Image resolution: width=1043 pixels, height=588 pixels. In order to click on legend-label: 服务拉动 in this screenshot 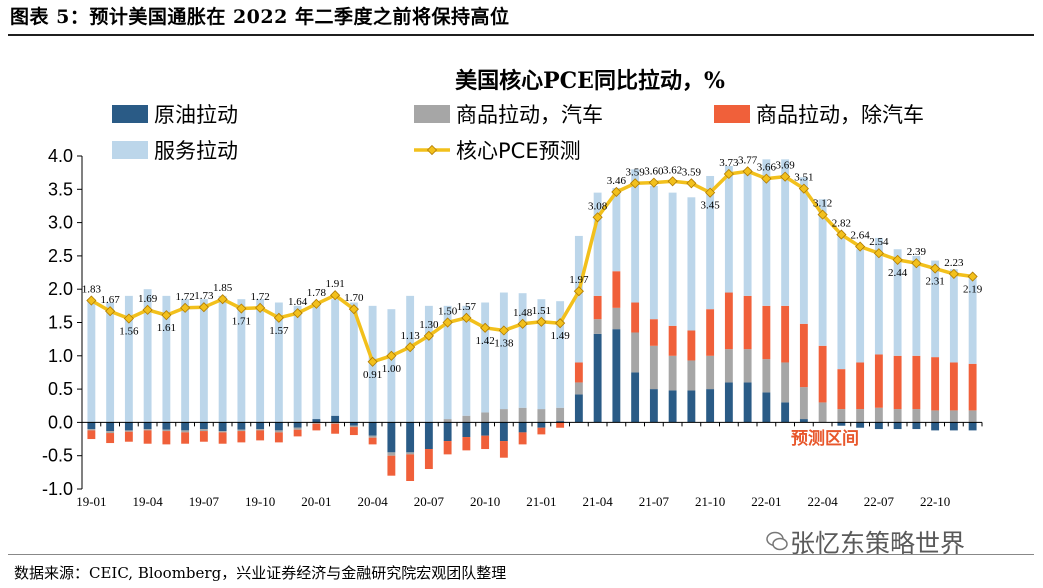, I will do `click(196, 151)`.